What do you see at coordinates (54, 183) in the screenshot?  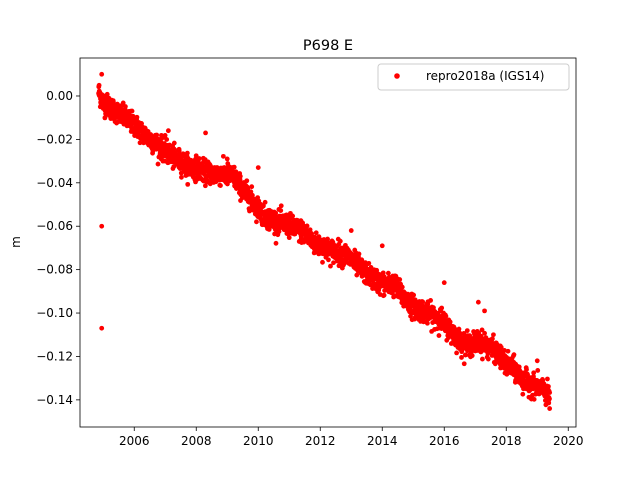 I see `y-tick-label: −0.04` at bounding box center [54, 183].